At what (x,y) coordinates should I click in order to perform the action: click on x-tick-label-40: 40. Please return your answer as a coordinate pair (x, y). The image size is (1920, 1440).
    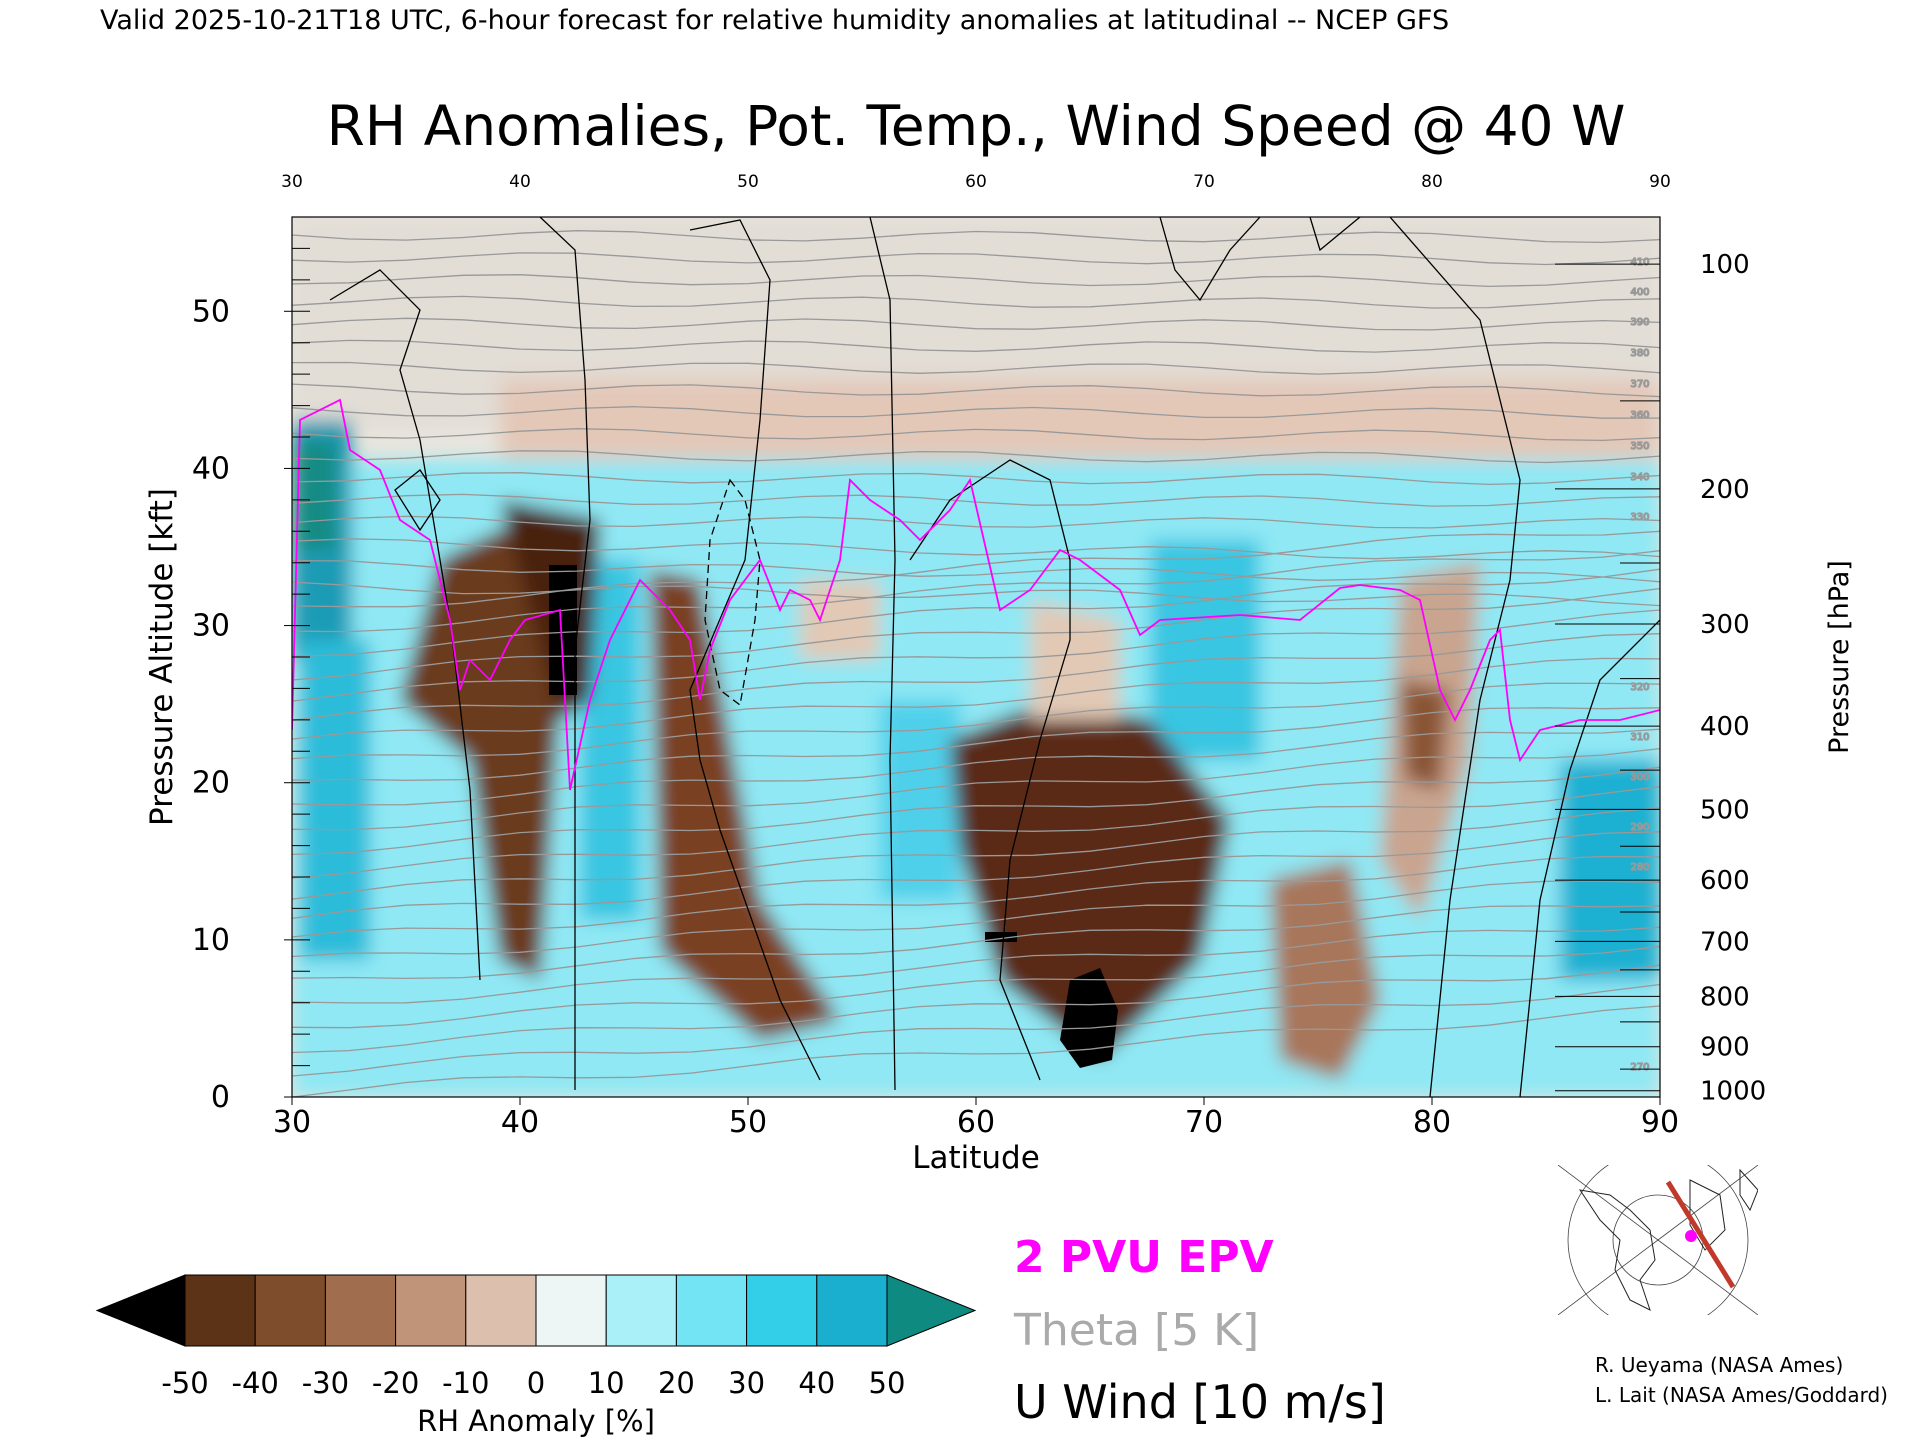
    Looking at the image, I should click on (520, 1122).